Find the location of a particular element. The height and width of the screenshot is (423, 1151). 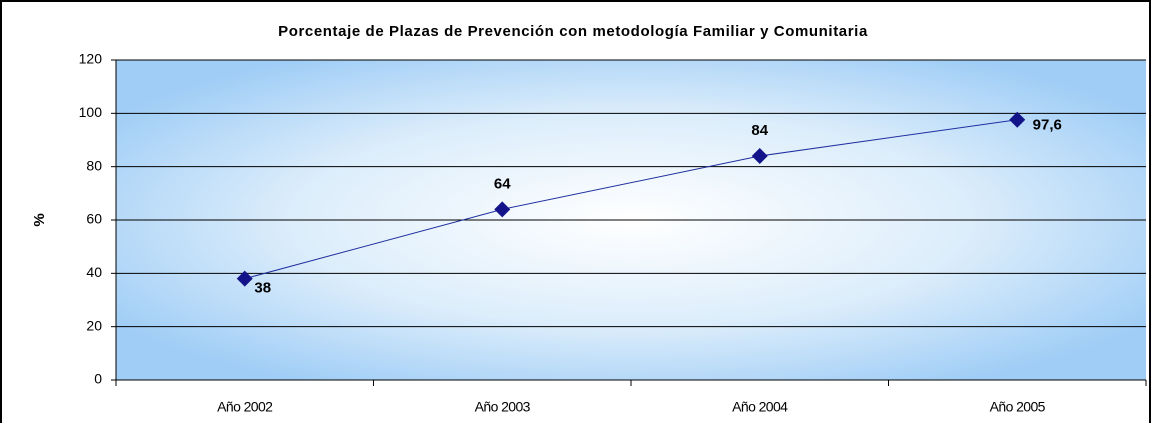

y-tick-label: 40 is located at coordinates (94, 272).